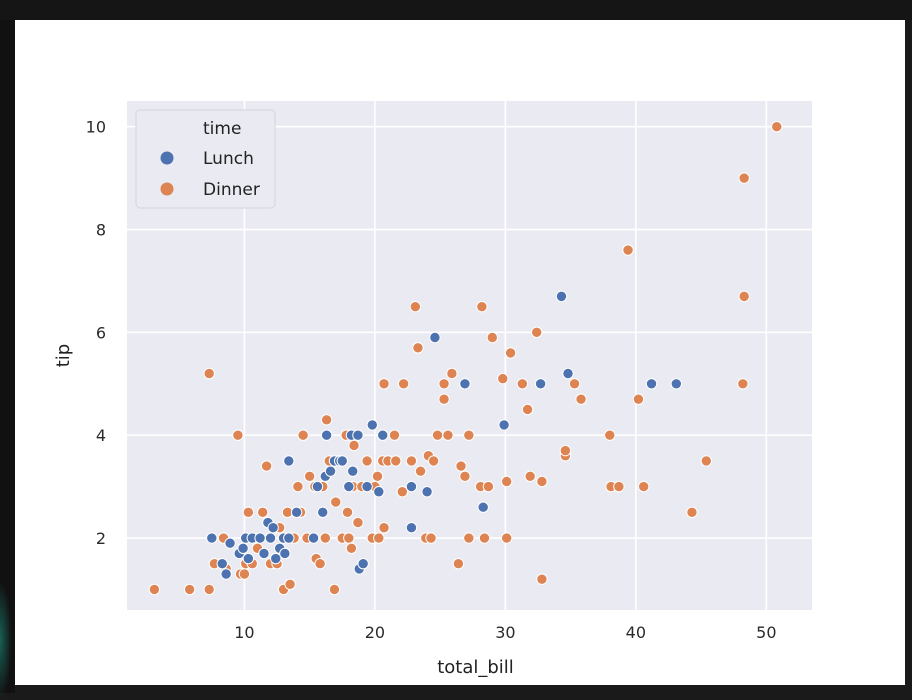  I want to click on x-axis-label: total_bill, so click(475, 667).